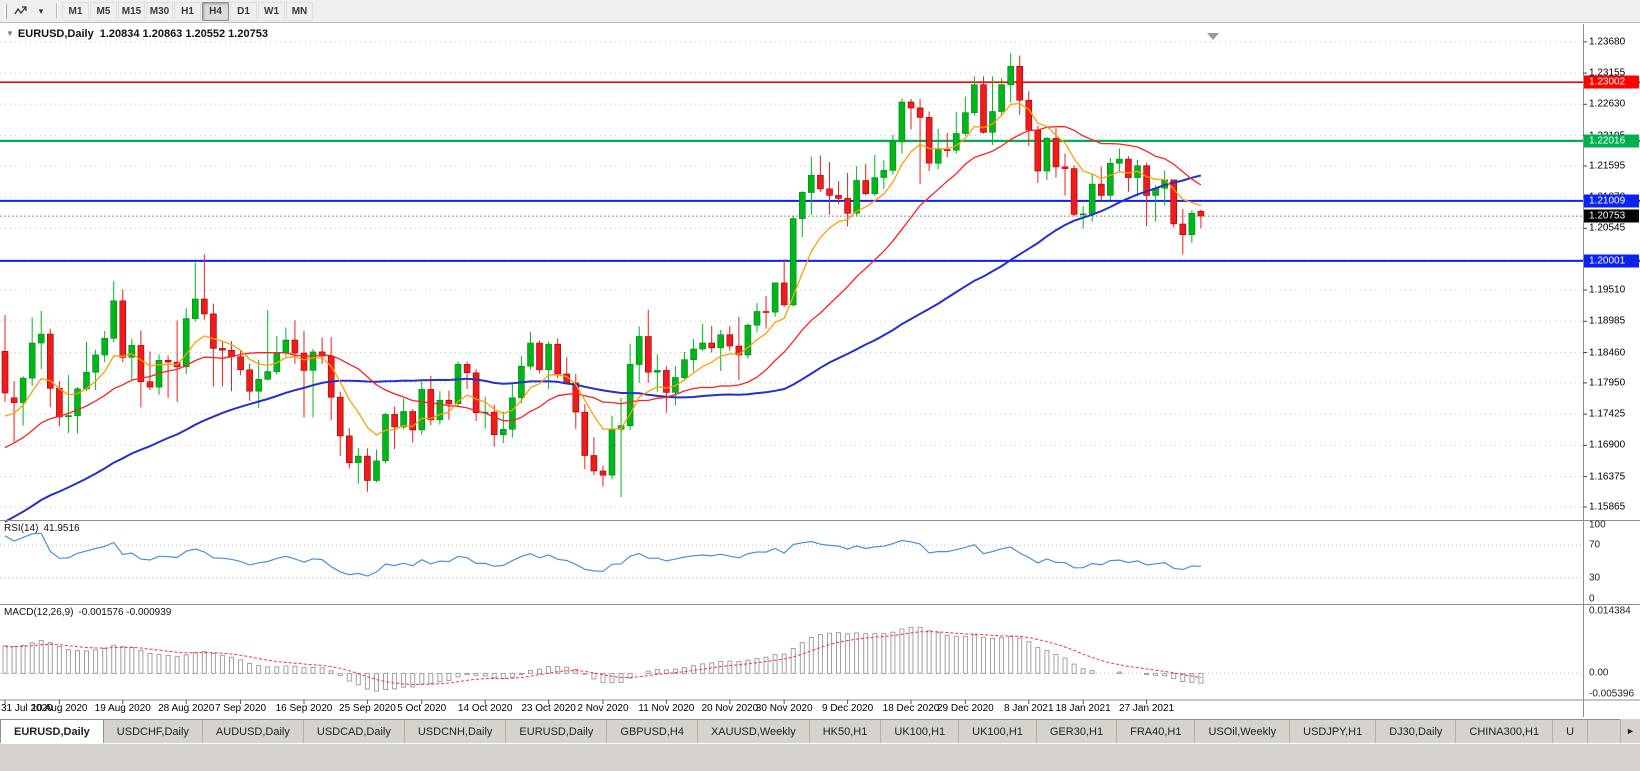  What do you see at coordinates (602, 658) in the screenshot?
I see `macd-signal-line` at bounding box center [602, 658].